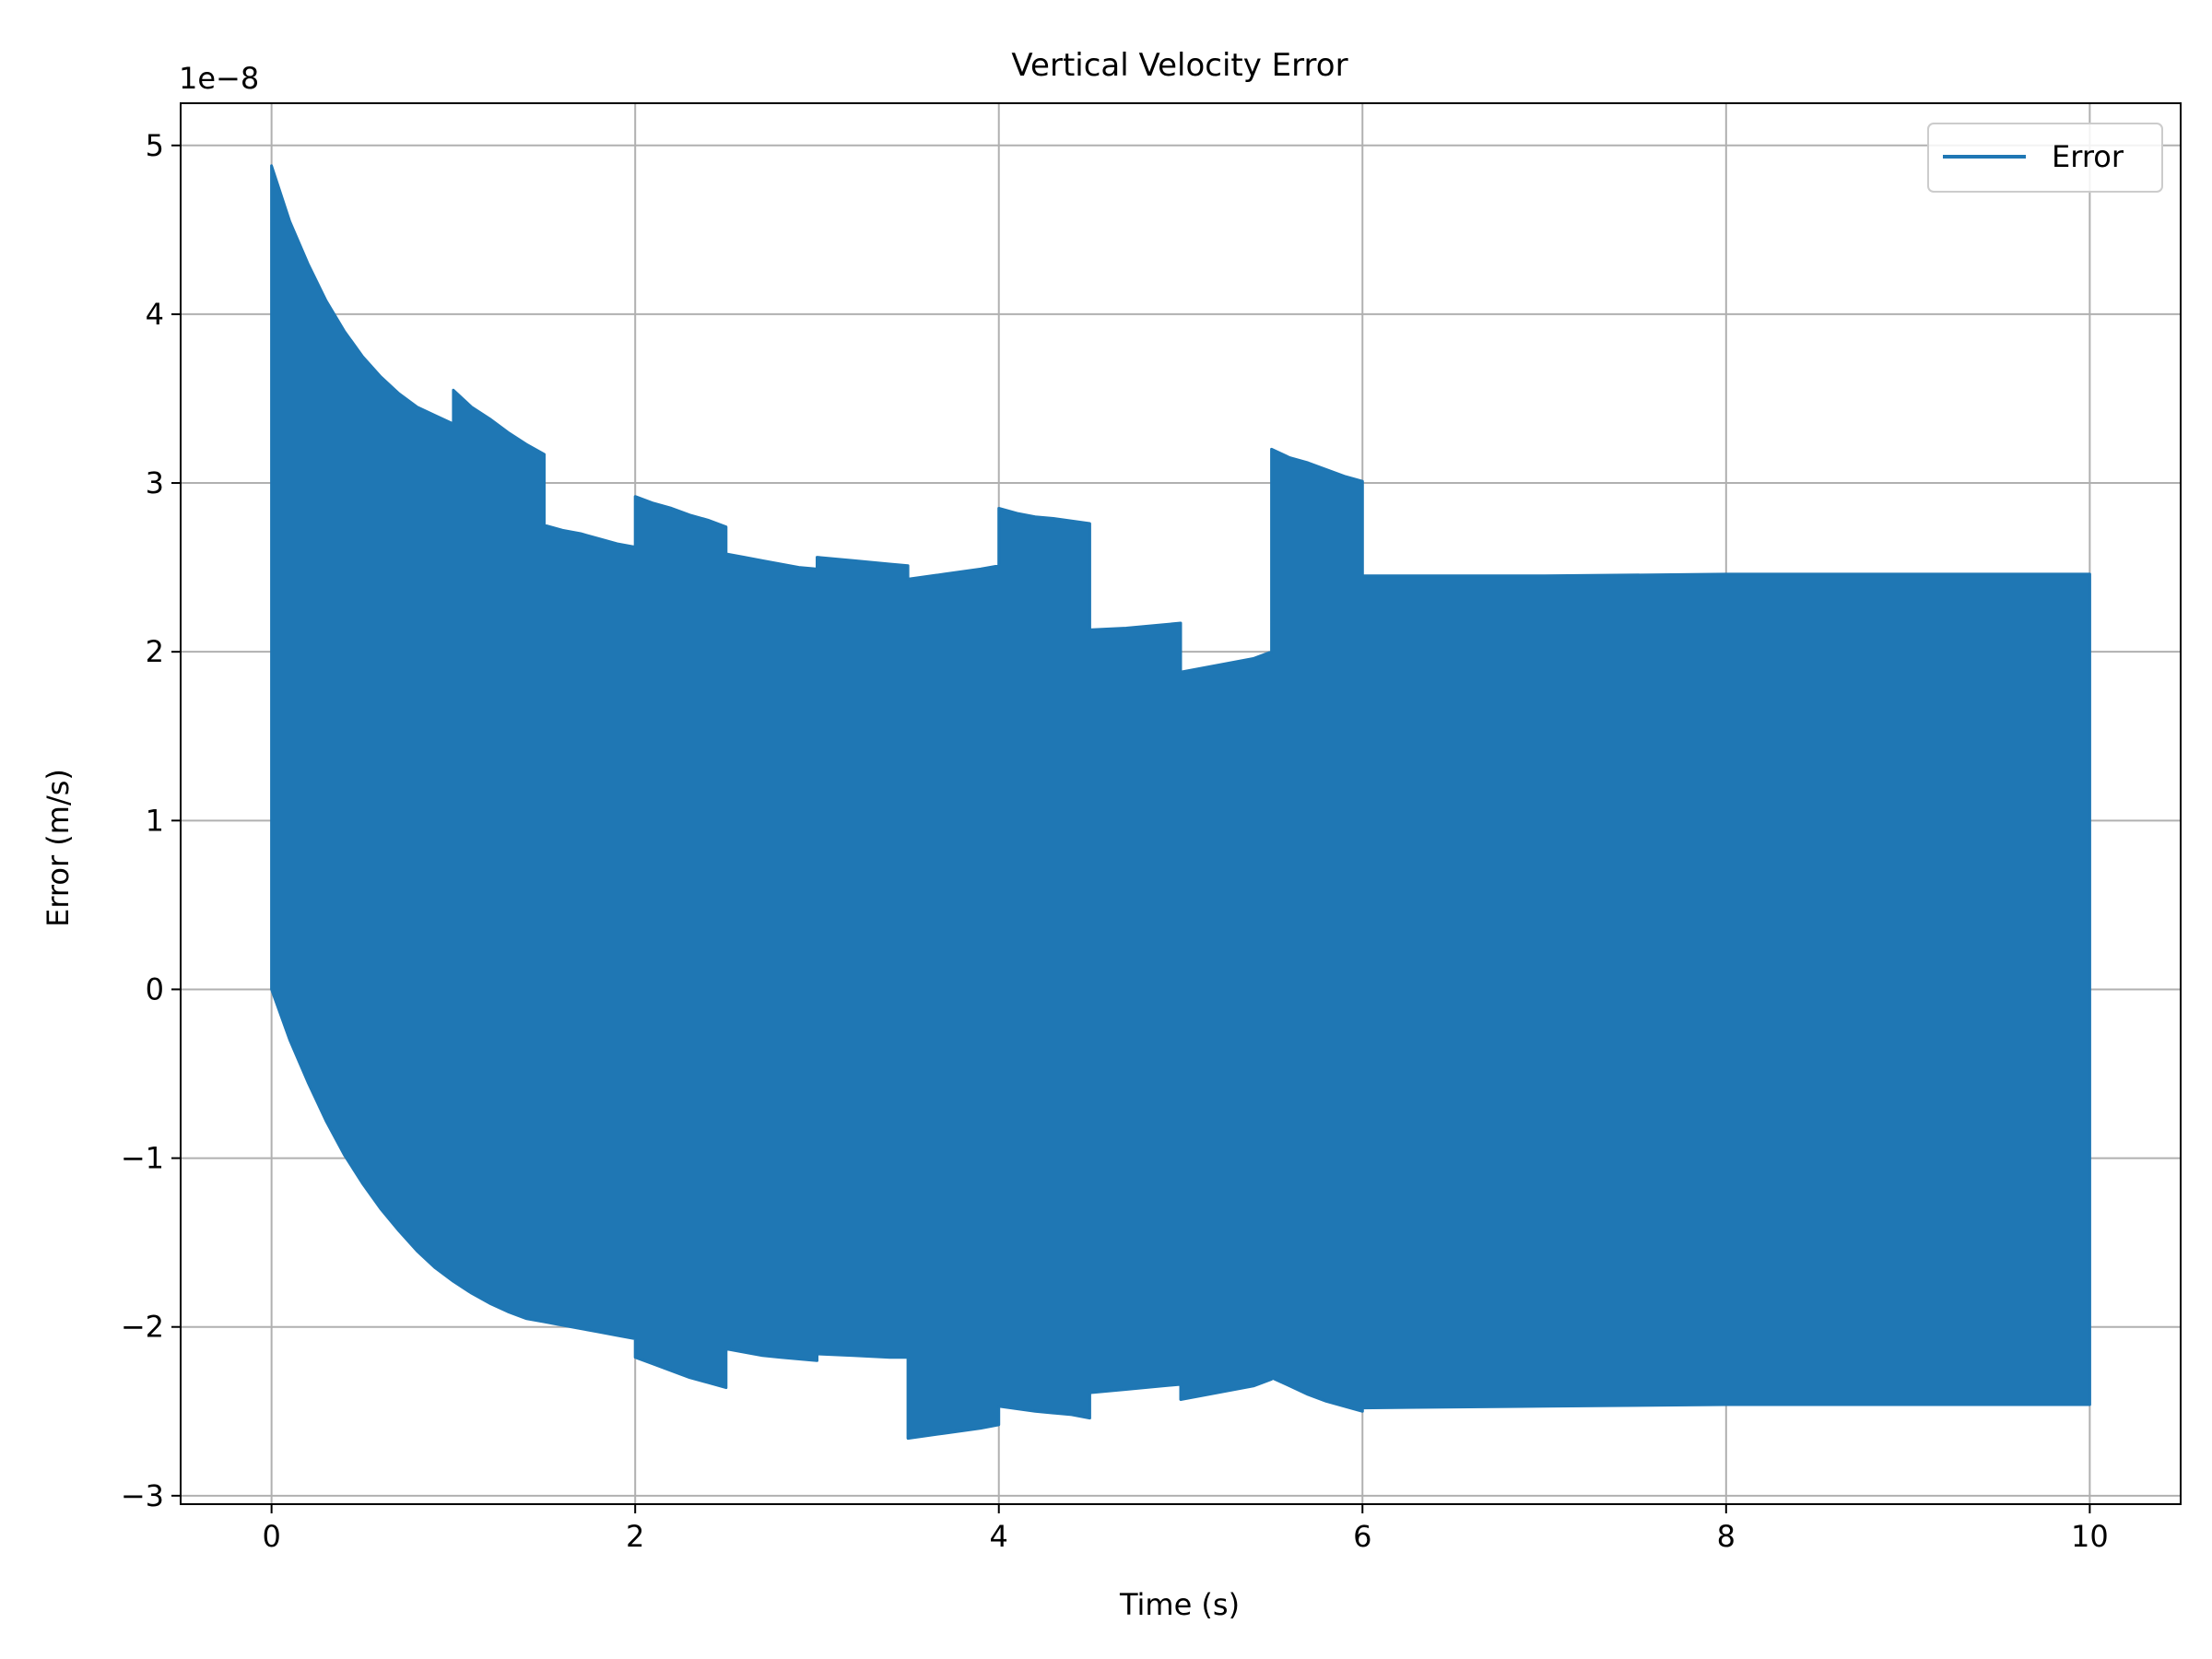  What do you see at coordinates (155, 988) in the screenshot?
I see `y-tick-label: 0` at bounding box center [155, 988].